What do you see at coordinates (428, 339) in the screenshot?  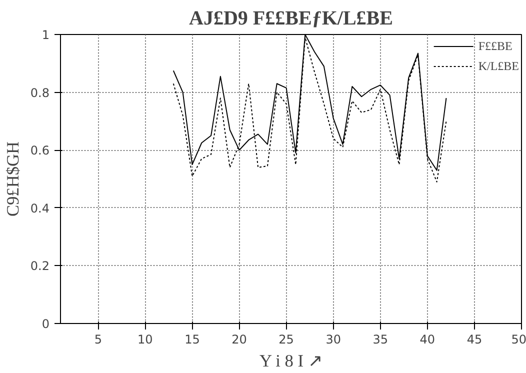 I see `x-tick-label: 40` at bounding box center [428, 339].